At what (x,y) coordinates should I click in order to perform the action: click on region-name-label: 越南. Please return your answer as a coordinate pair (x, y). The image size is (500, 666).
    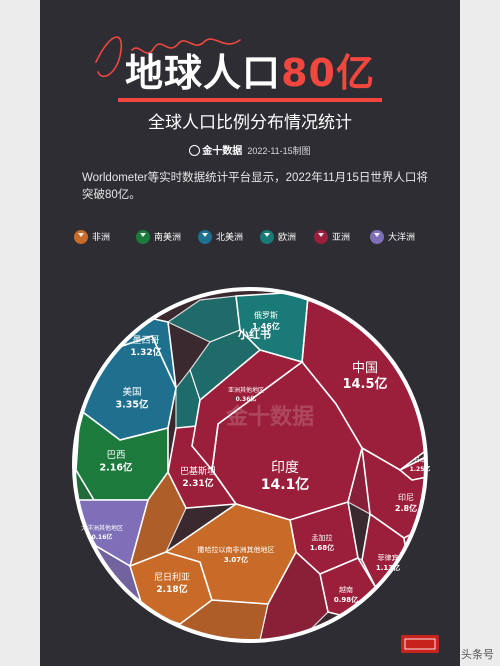
    Looking at the image, I should click on (346, 589).